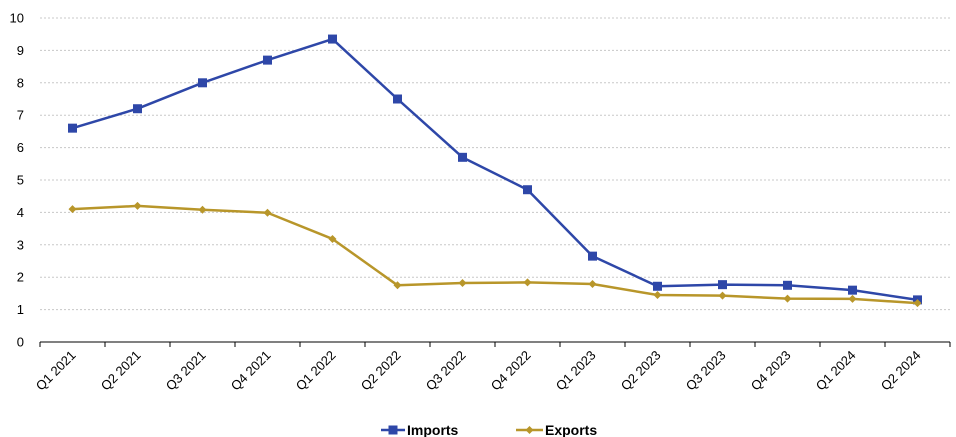 The width and height of the screenshot is (956, 437). What do you see at coordinates (20, 115) in the screenshot?
I see `y-tick-label: 7` at bounding box center [20, 115].